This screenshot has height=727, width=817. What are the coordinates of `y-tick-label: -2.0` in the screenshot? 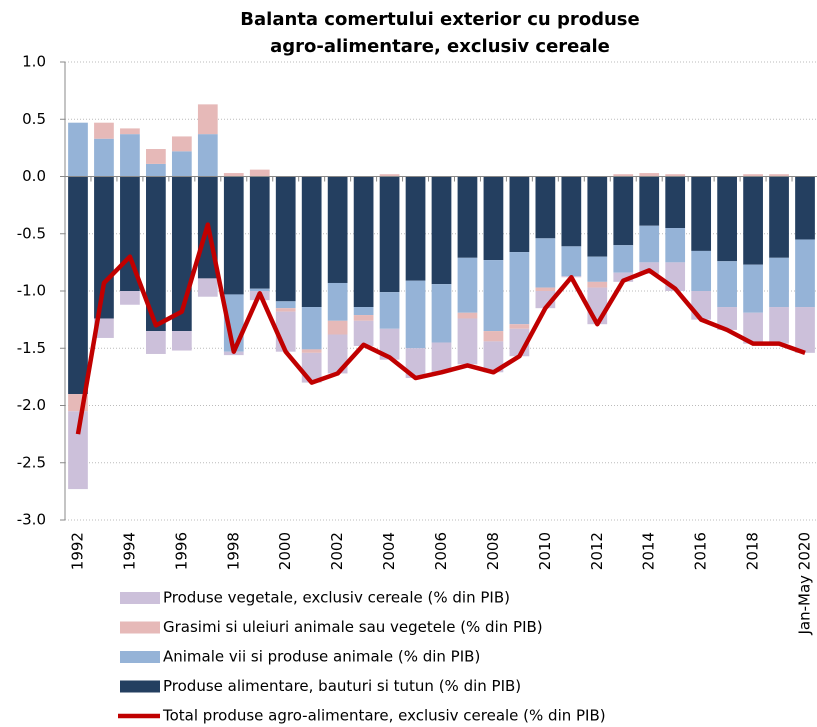 It's located at (31, 405).